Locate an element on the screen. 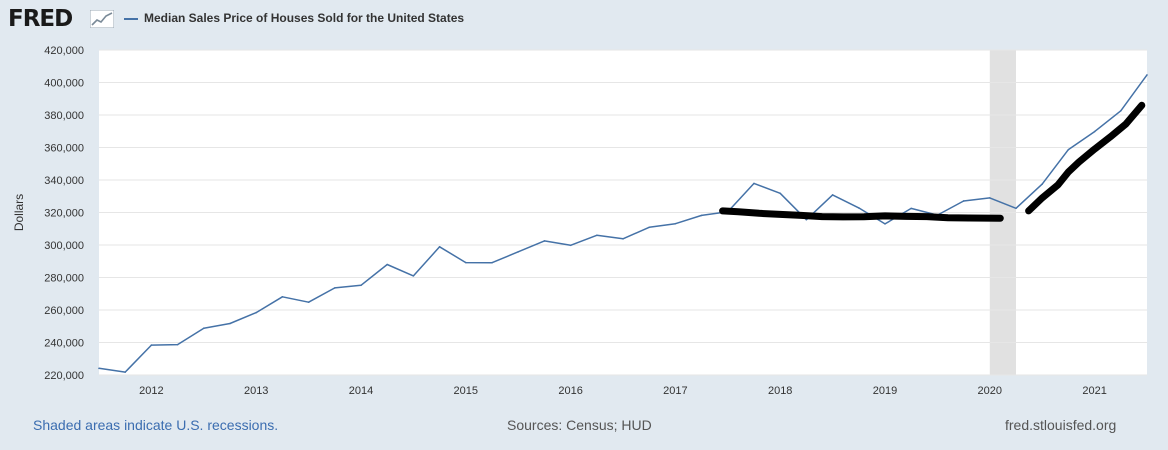  x-tick-label: 2016 is located at coordinates (570, 391).